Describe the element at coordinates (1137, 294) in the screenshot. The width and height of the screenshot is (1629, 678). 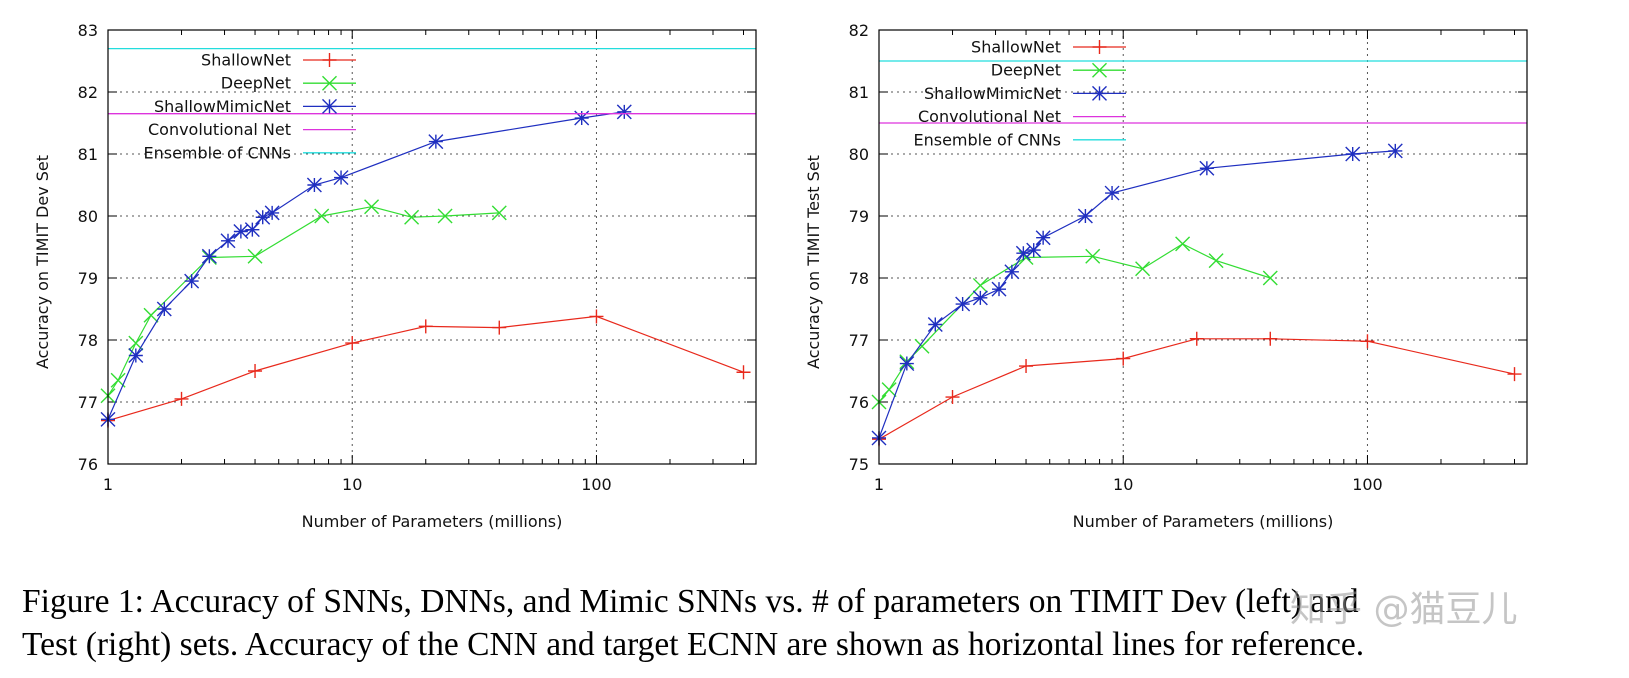
I see `series-shallowmimicnet` at that location.